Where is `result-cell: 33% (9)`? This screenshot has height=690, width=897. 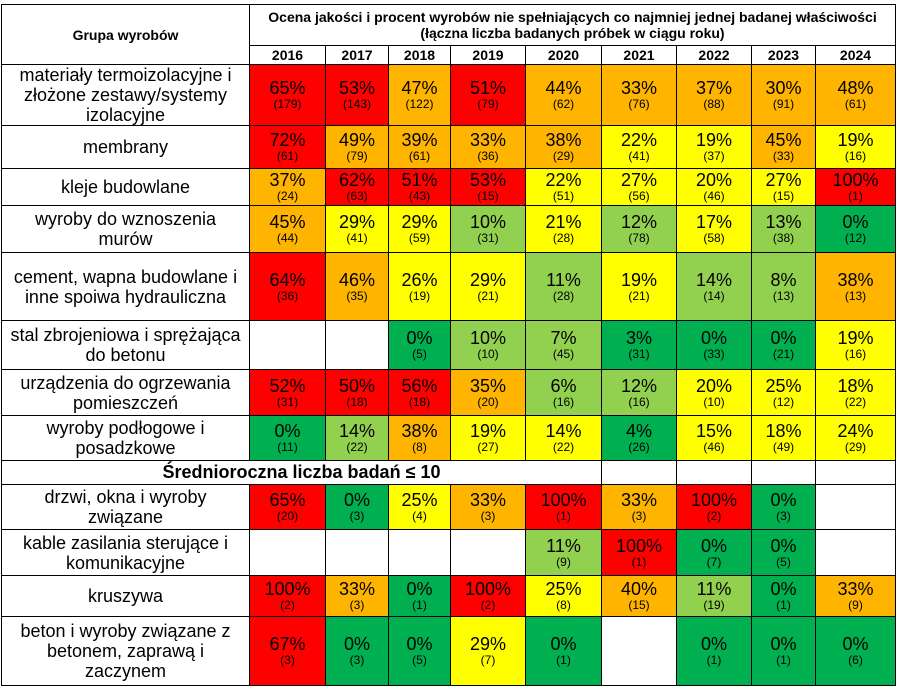 result-cell: 33% (9) is located at coordinates (856, 596).